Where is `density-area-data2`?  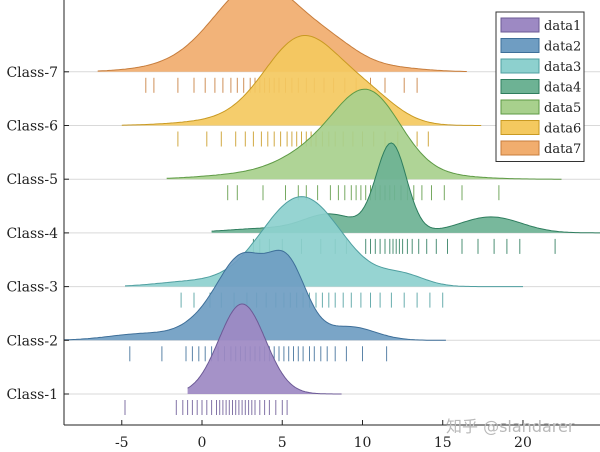
density-area-data2 is located at coordinates (255, 295).